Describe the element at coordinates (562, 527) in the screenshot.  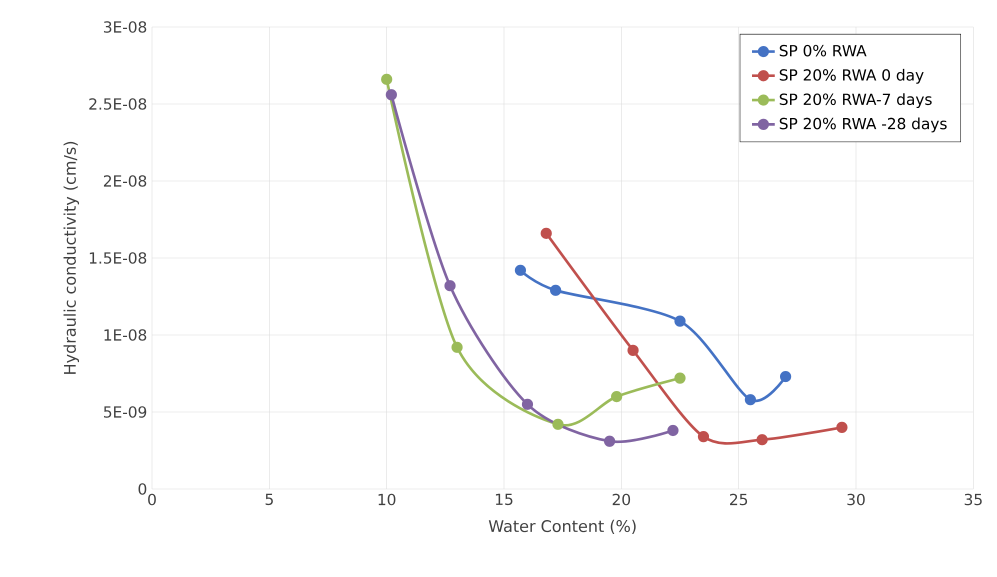
I see `x-axis-title: Water Content (%)` at that location.